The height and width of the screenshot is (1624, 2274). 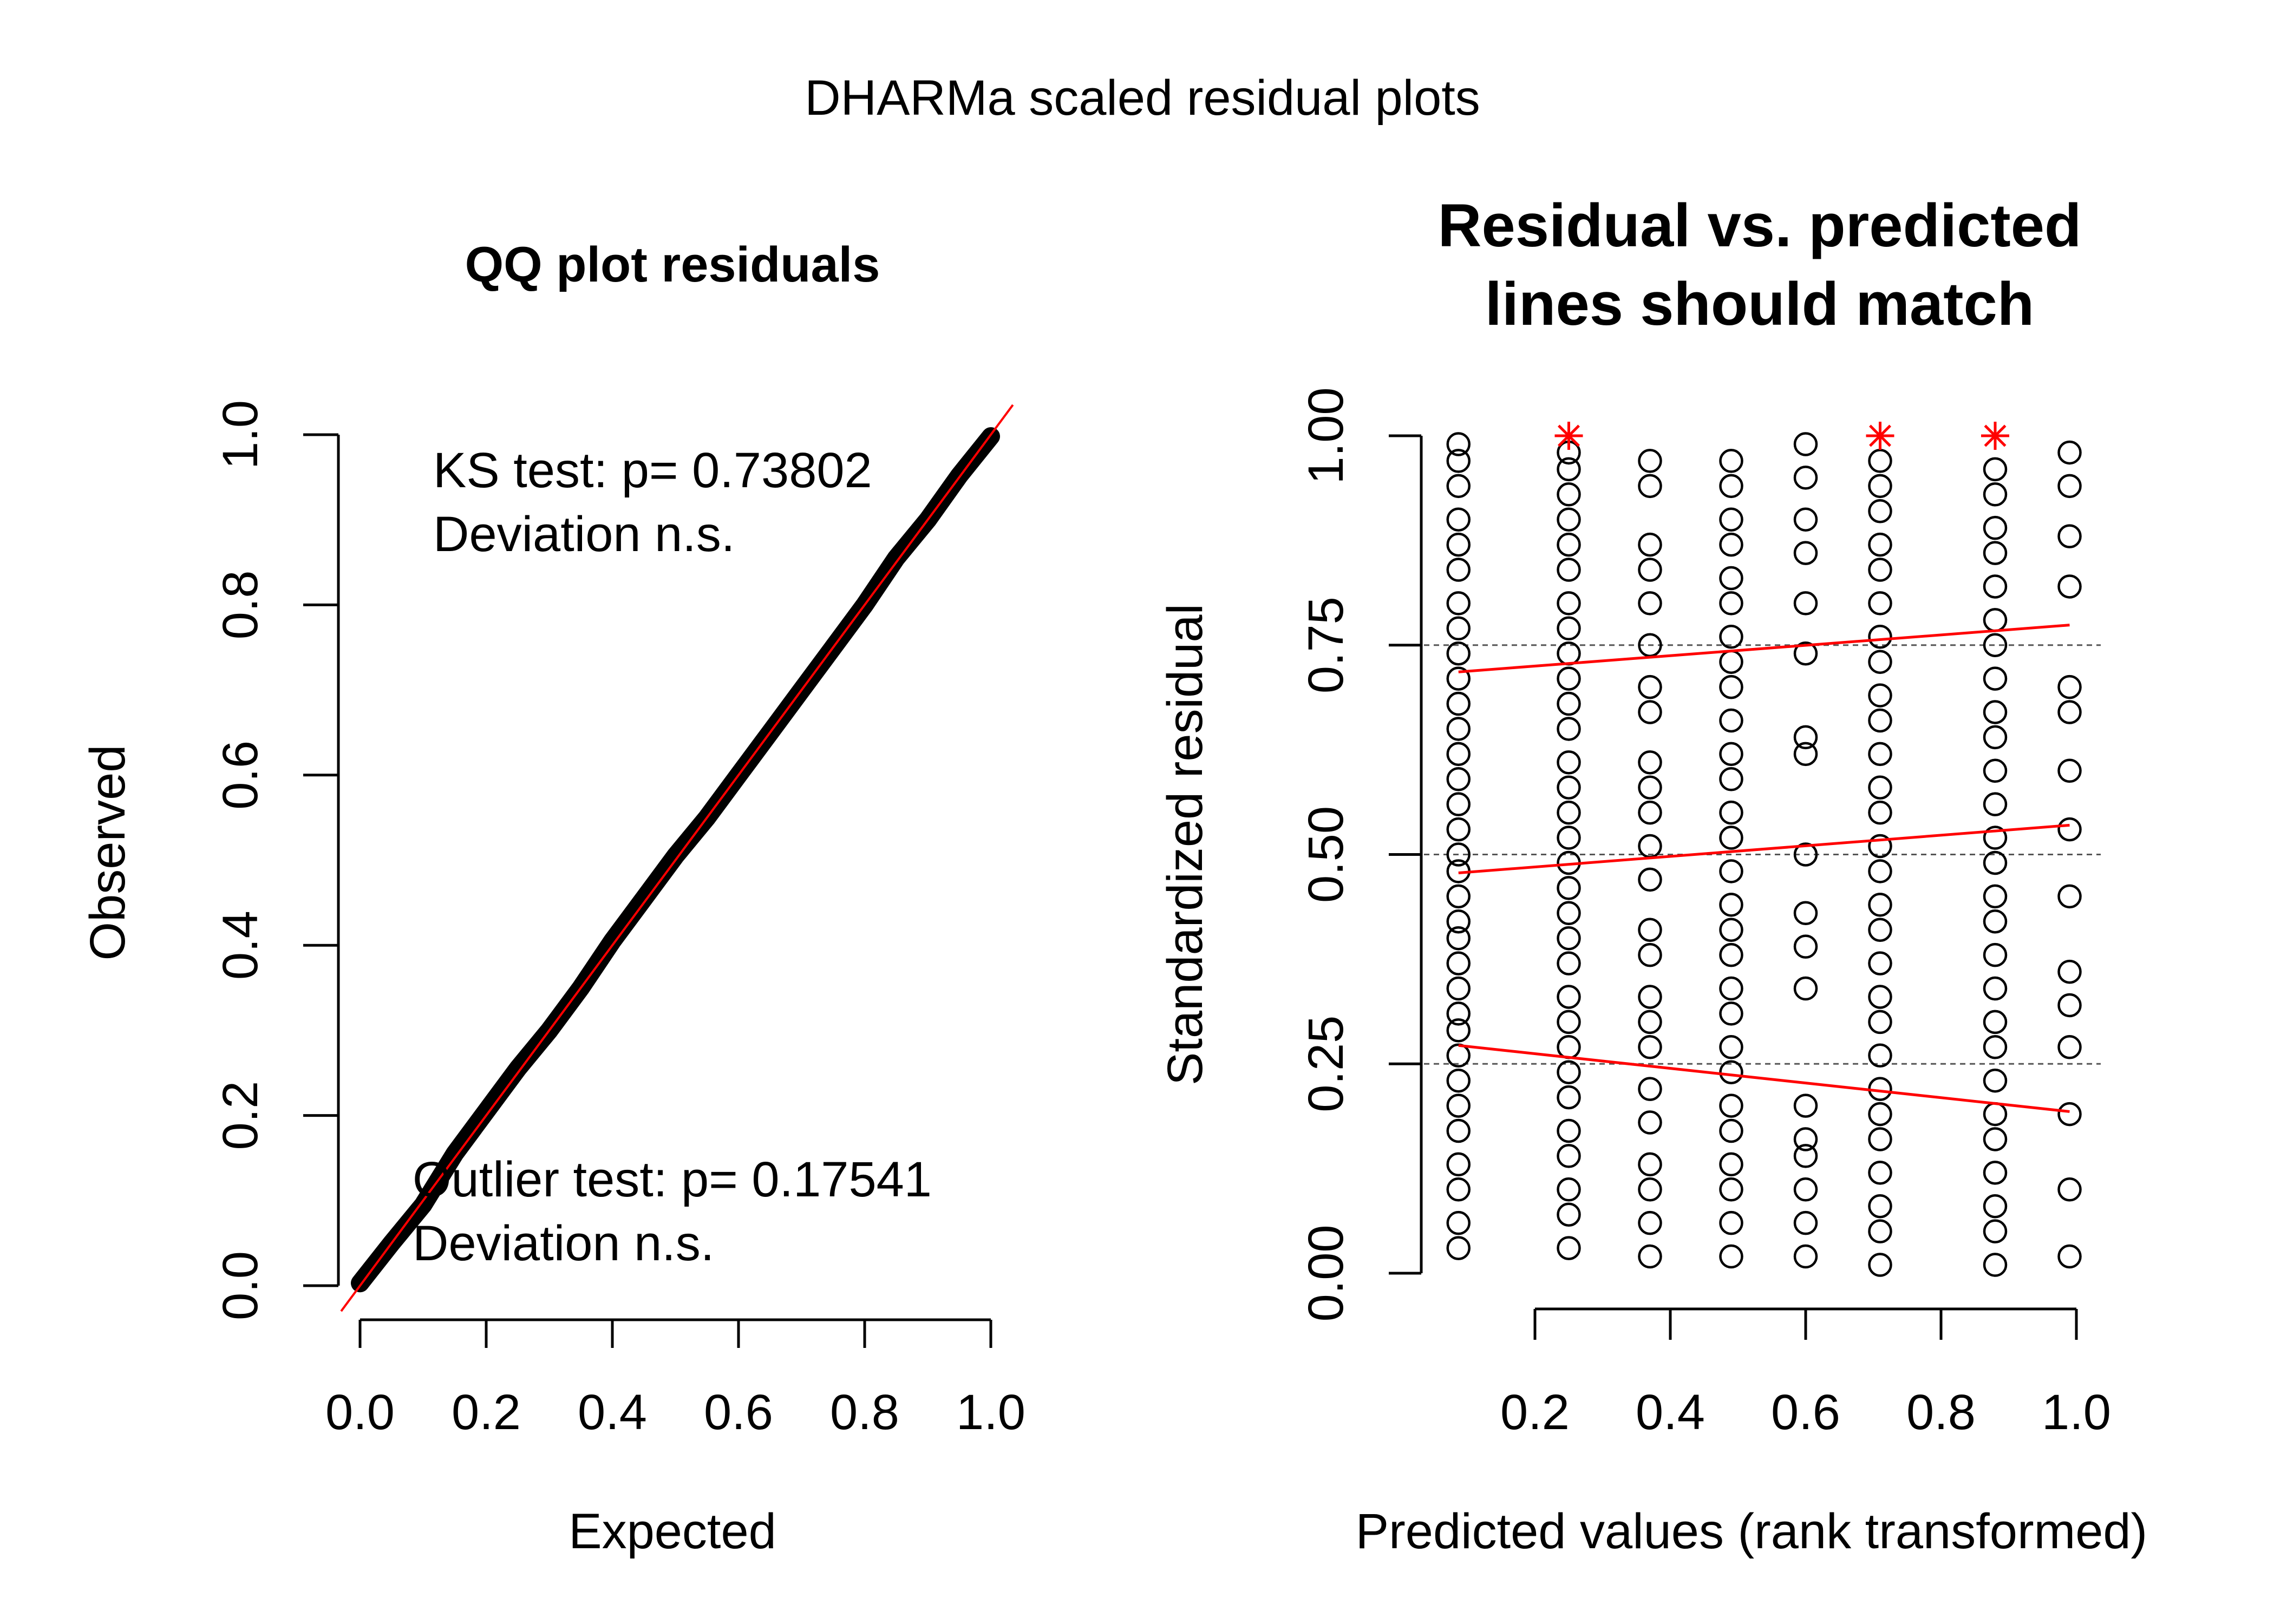 I want to click on qq-x-tick-label: 0.4, so click(x=613, y=1412).